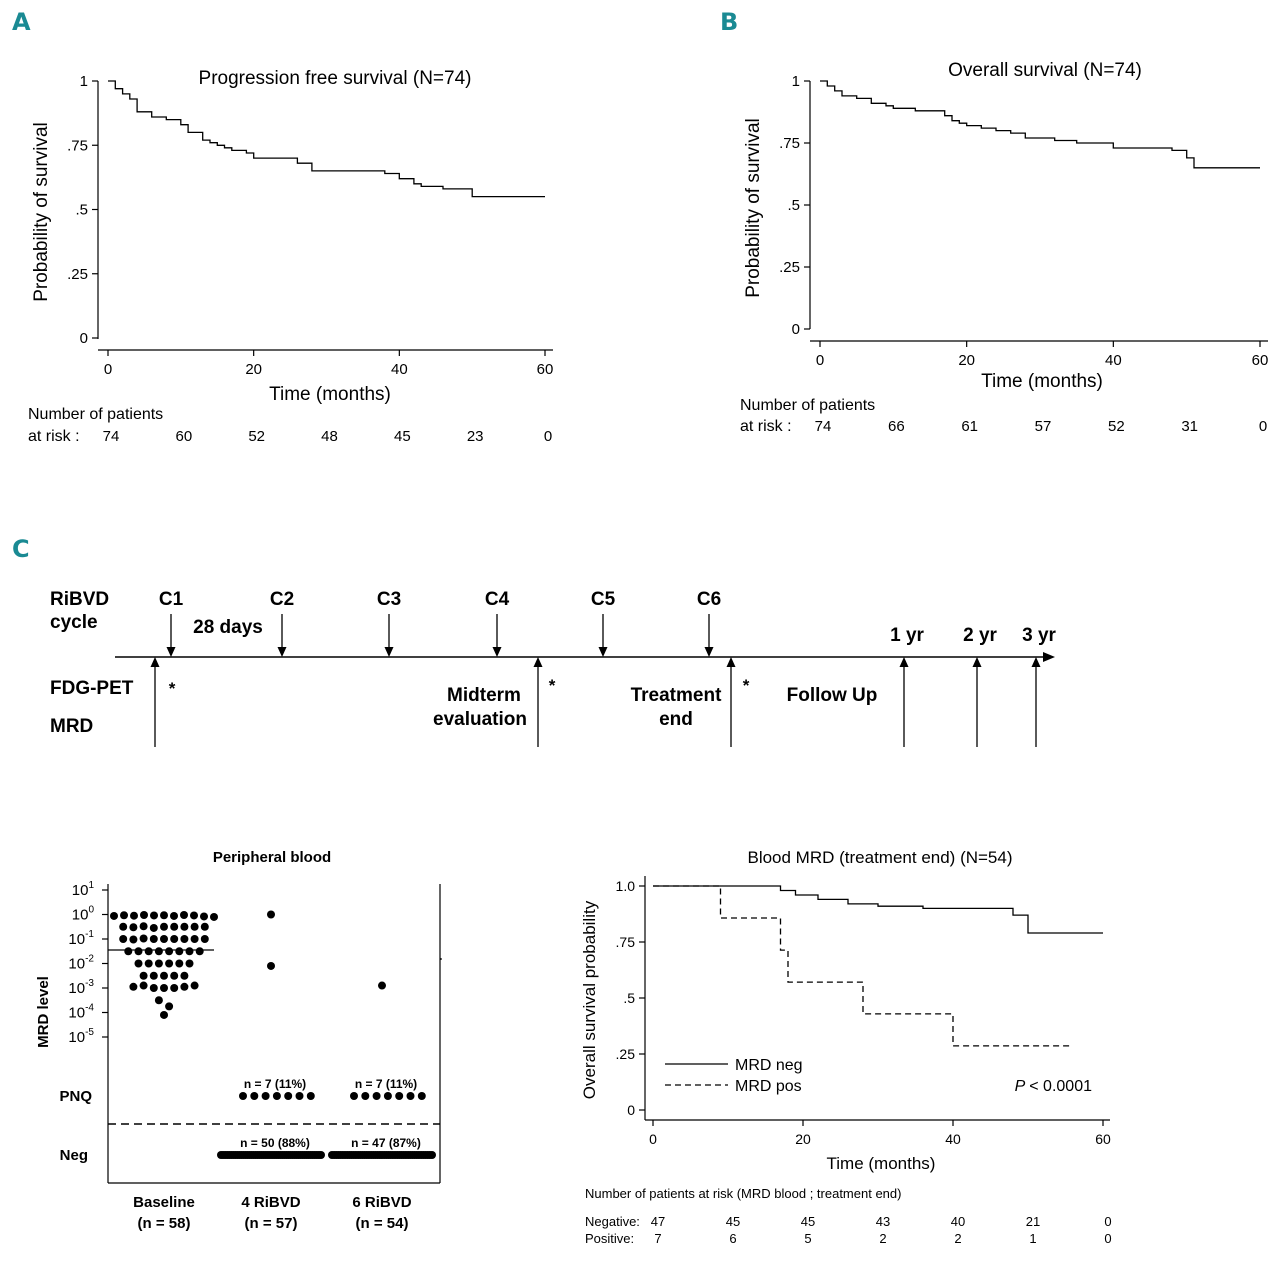 The height and width of the screenshot is (1261, 1280). I want to click on panel-label-a: A, so click(21, 22).